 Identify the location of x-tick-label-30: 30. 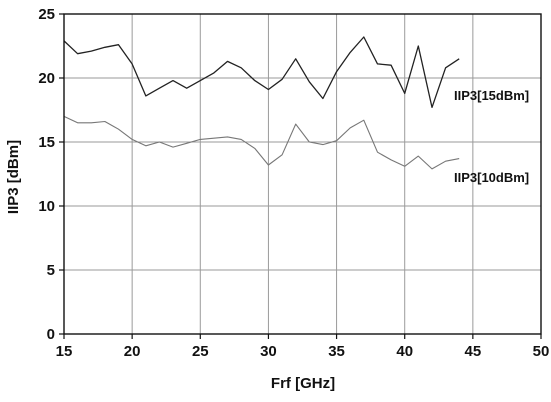
(268, 351).